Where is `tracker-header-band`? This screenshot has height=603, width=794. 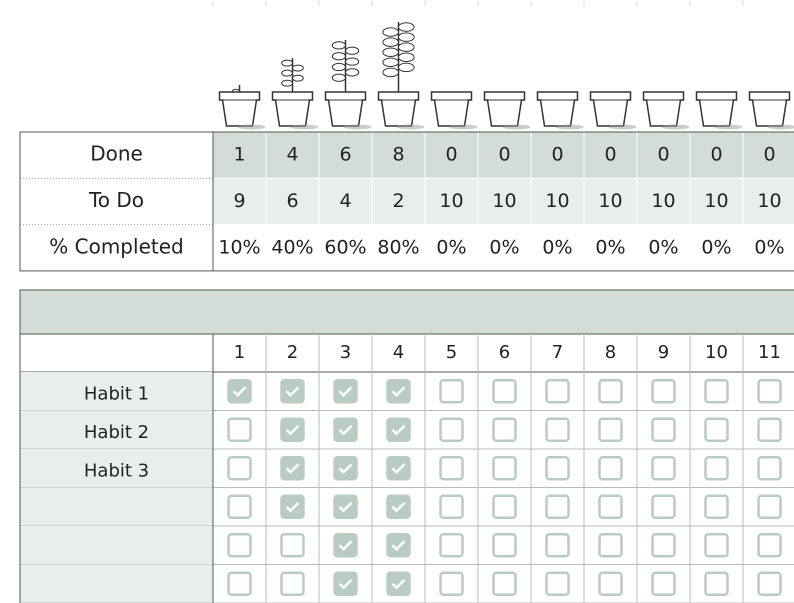
tracker-header-band is located at coordinates (406, 312).